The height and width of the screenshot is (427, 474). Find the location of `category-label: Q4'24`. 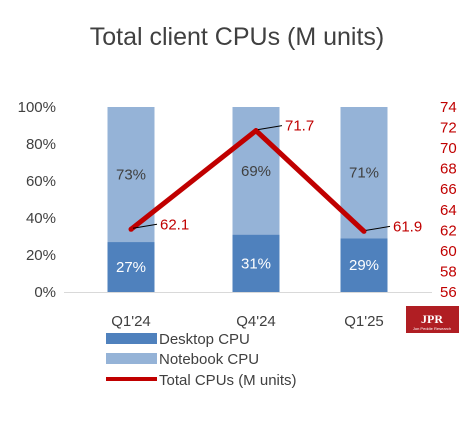

category-label: Q4'24 is located at coordinates (256, 321).